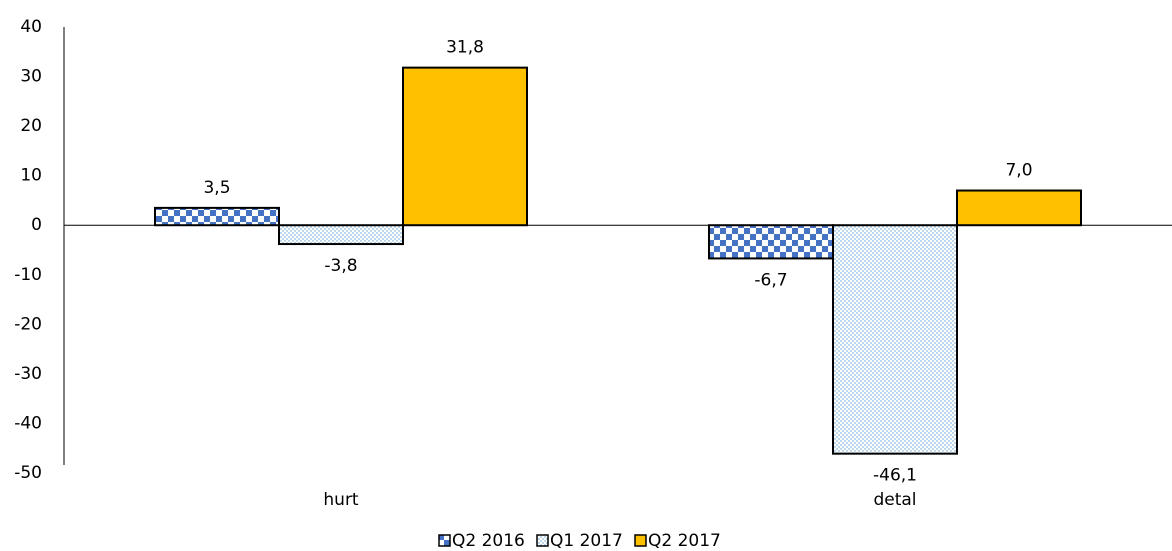 This screenshot has width=1172, height=551. Describe the element at coordinates (31, 27) in the screenshot. I see `y-tick-label: 40` at that location.